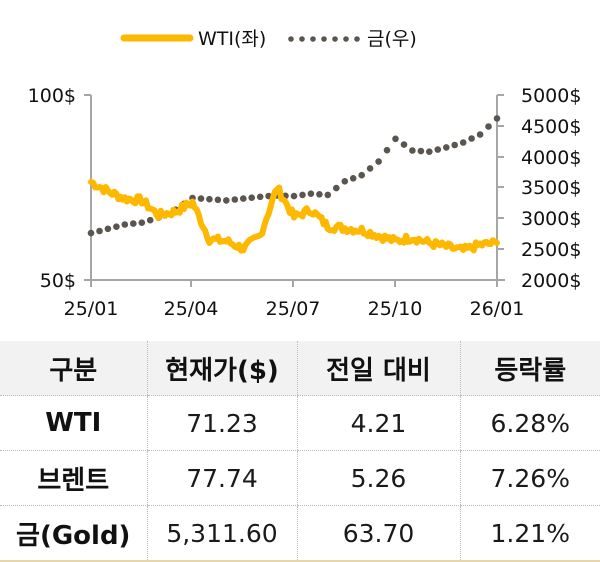 Image resolution: width=600 pixels, height=562 pixels. I want to click on legend-wti-label: WTI(좌), so click(232, 39).